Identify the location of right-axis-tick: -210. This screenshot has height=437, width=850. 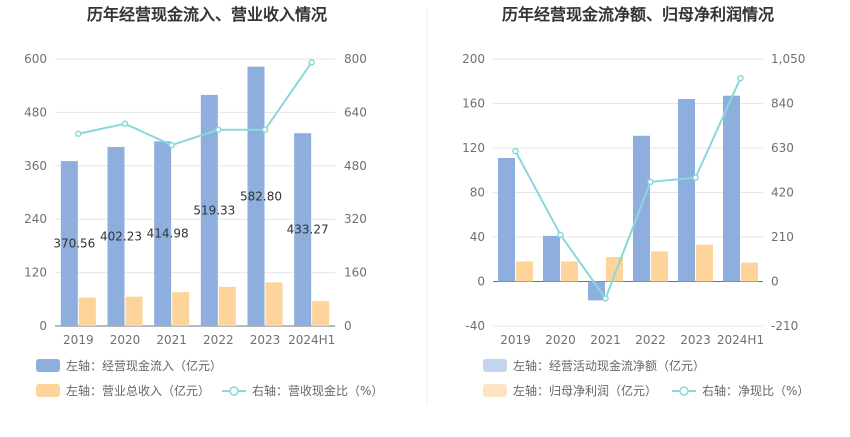
(784, 326).